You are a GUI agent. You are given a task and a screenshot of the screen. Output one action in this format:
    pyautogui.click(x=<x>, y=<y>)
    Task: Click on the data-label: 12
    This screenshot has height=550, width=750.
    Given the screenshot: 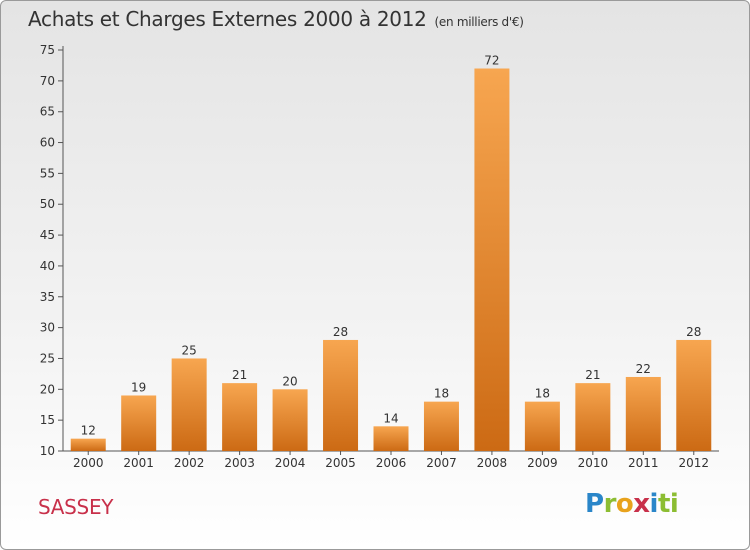 What is the action you would take?
    pyautogui.click(x=88, y=431)
    